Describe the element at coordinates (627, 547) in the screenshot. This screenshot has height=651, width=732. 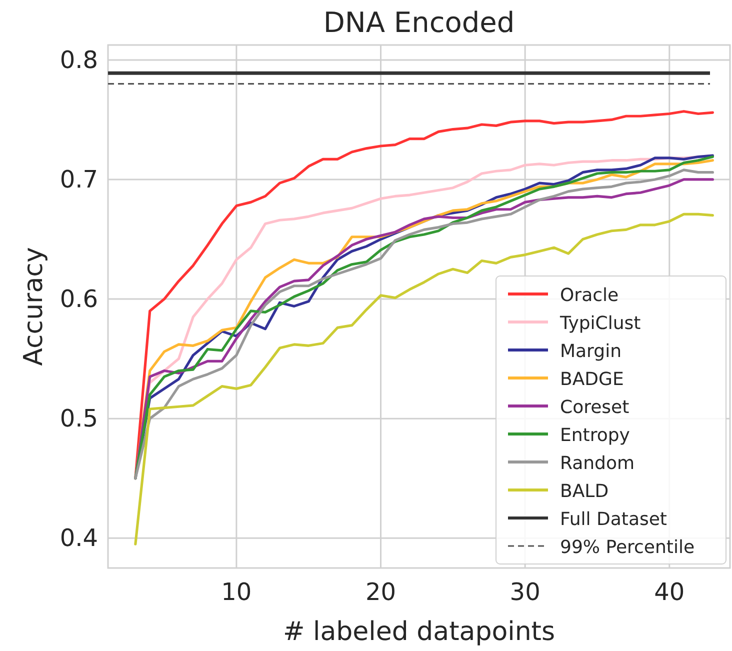
I see `legend-label: 99% Percentile` at that location.